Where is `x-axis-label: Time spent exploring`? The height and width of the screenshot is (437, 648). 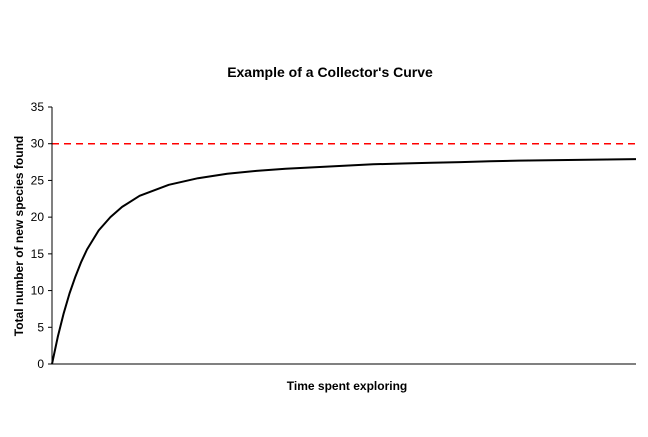
x-axis-label: Time spent exploring is located at coordinates (347, 386).